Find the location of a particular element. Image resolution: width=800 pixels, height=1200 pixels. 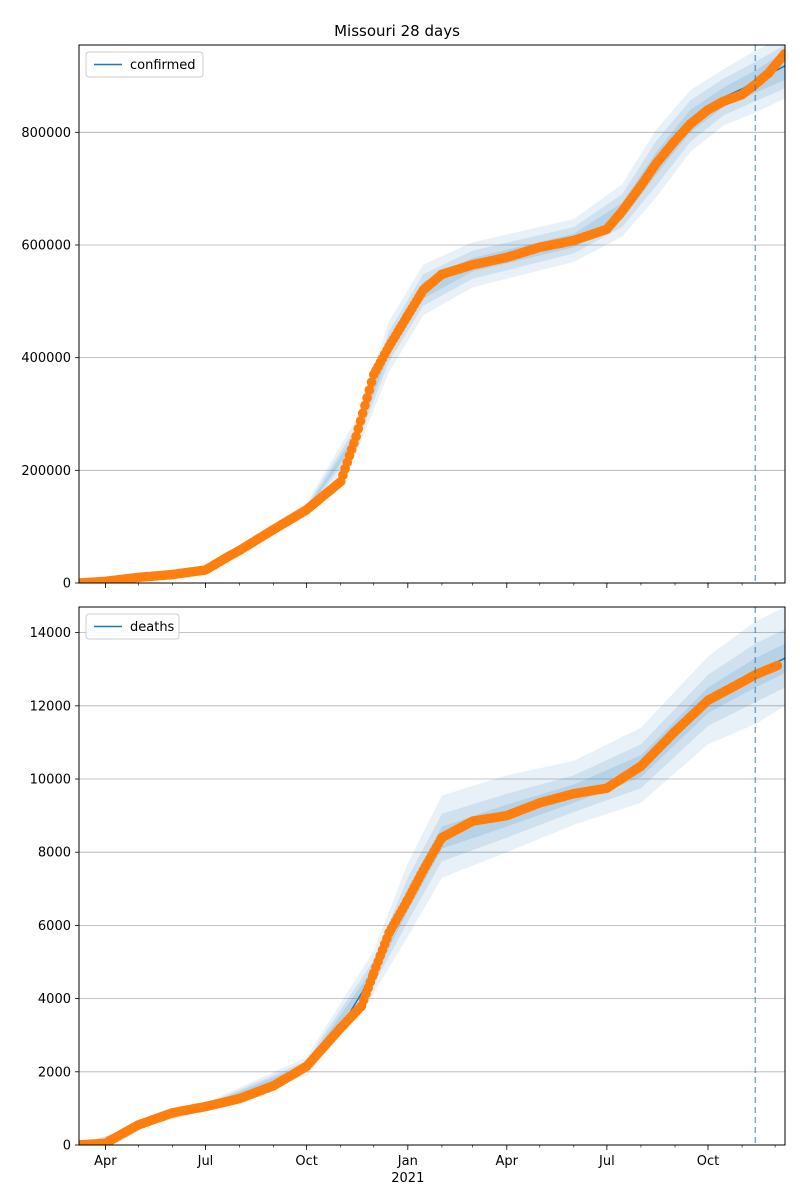

legend-label: deaths is located at coordinates (152, 627).